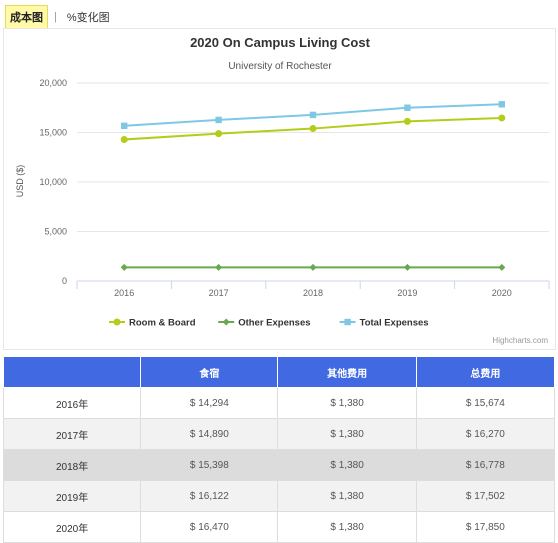  What do you see at coordinates (72, 403) in the screenshot?
I see `table-cell-year: 2016年` at bounding box center [72, 403].